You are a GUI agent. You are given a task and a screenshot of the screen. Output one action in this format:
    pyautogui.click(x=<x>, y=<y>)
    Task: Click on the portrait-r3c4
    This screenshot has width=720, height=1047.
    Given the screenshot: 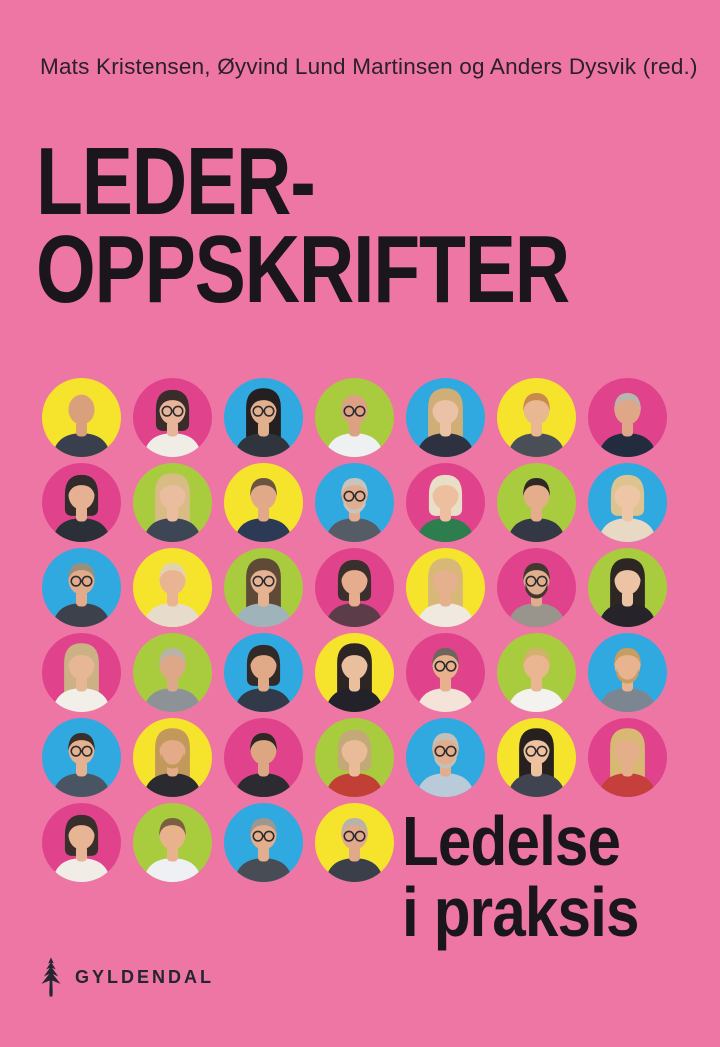 What is the action you would take?
    pyautogui.click(x=354, y=587)
    